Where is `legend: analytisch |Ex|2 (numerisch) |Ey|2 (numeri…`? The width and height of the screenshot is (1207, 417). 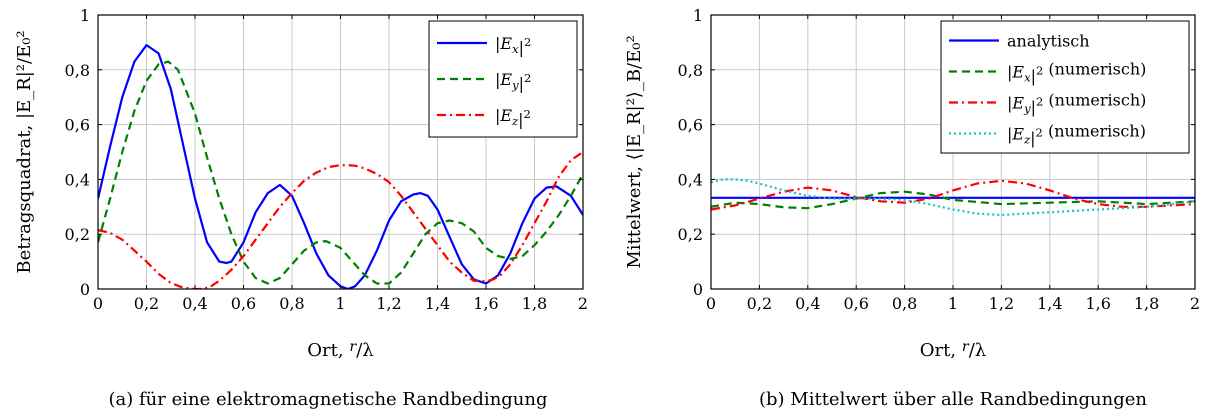
legend: analytisch |Ex|2 (numerisch) |Ey|2 (numeri… is located at coordinates (1065, 87).